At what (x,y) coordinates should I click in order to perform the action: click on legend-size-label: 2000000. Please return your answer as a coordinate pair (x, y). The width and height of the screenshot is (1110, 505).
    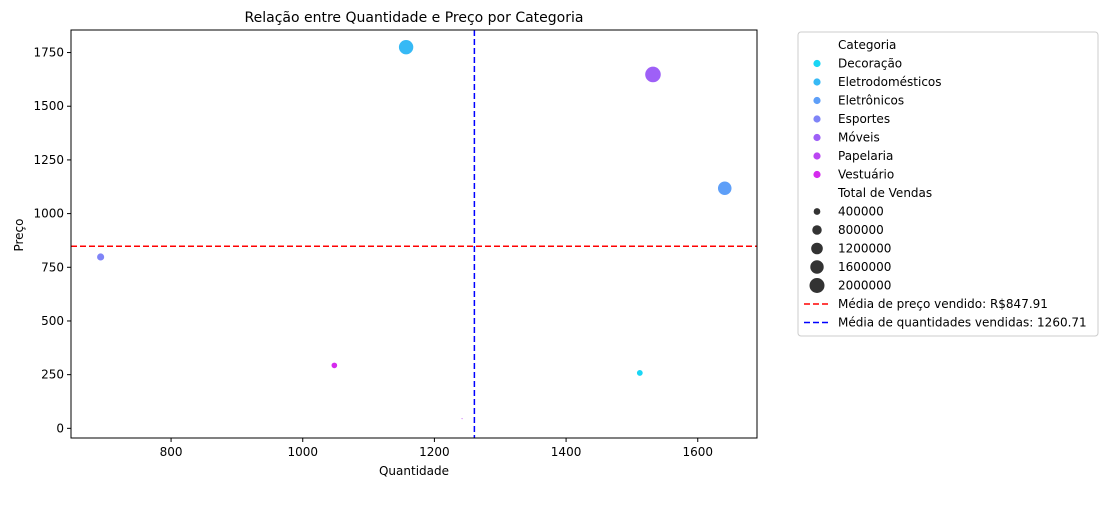
    Looking at the image, I should click on (864, 286).